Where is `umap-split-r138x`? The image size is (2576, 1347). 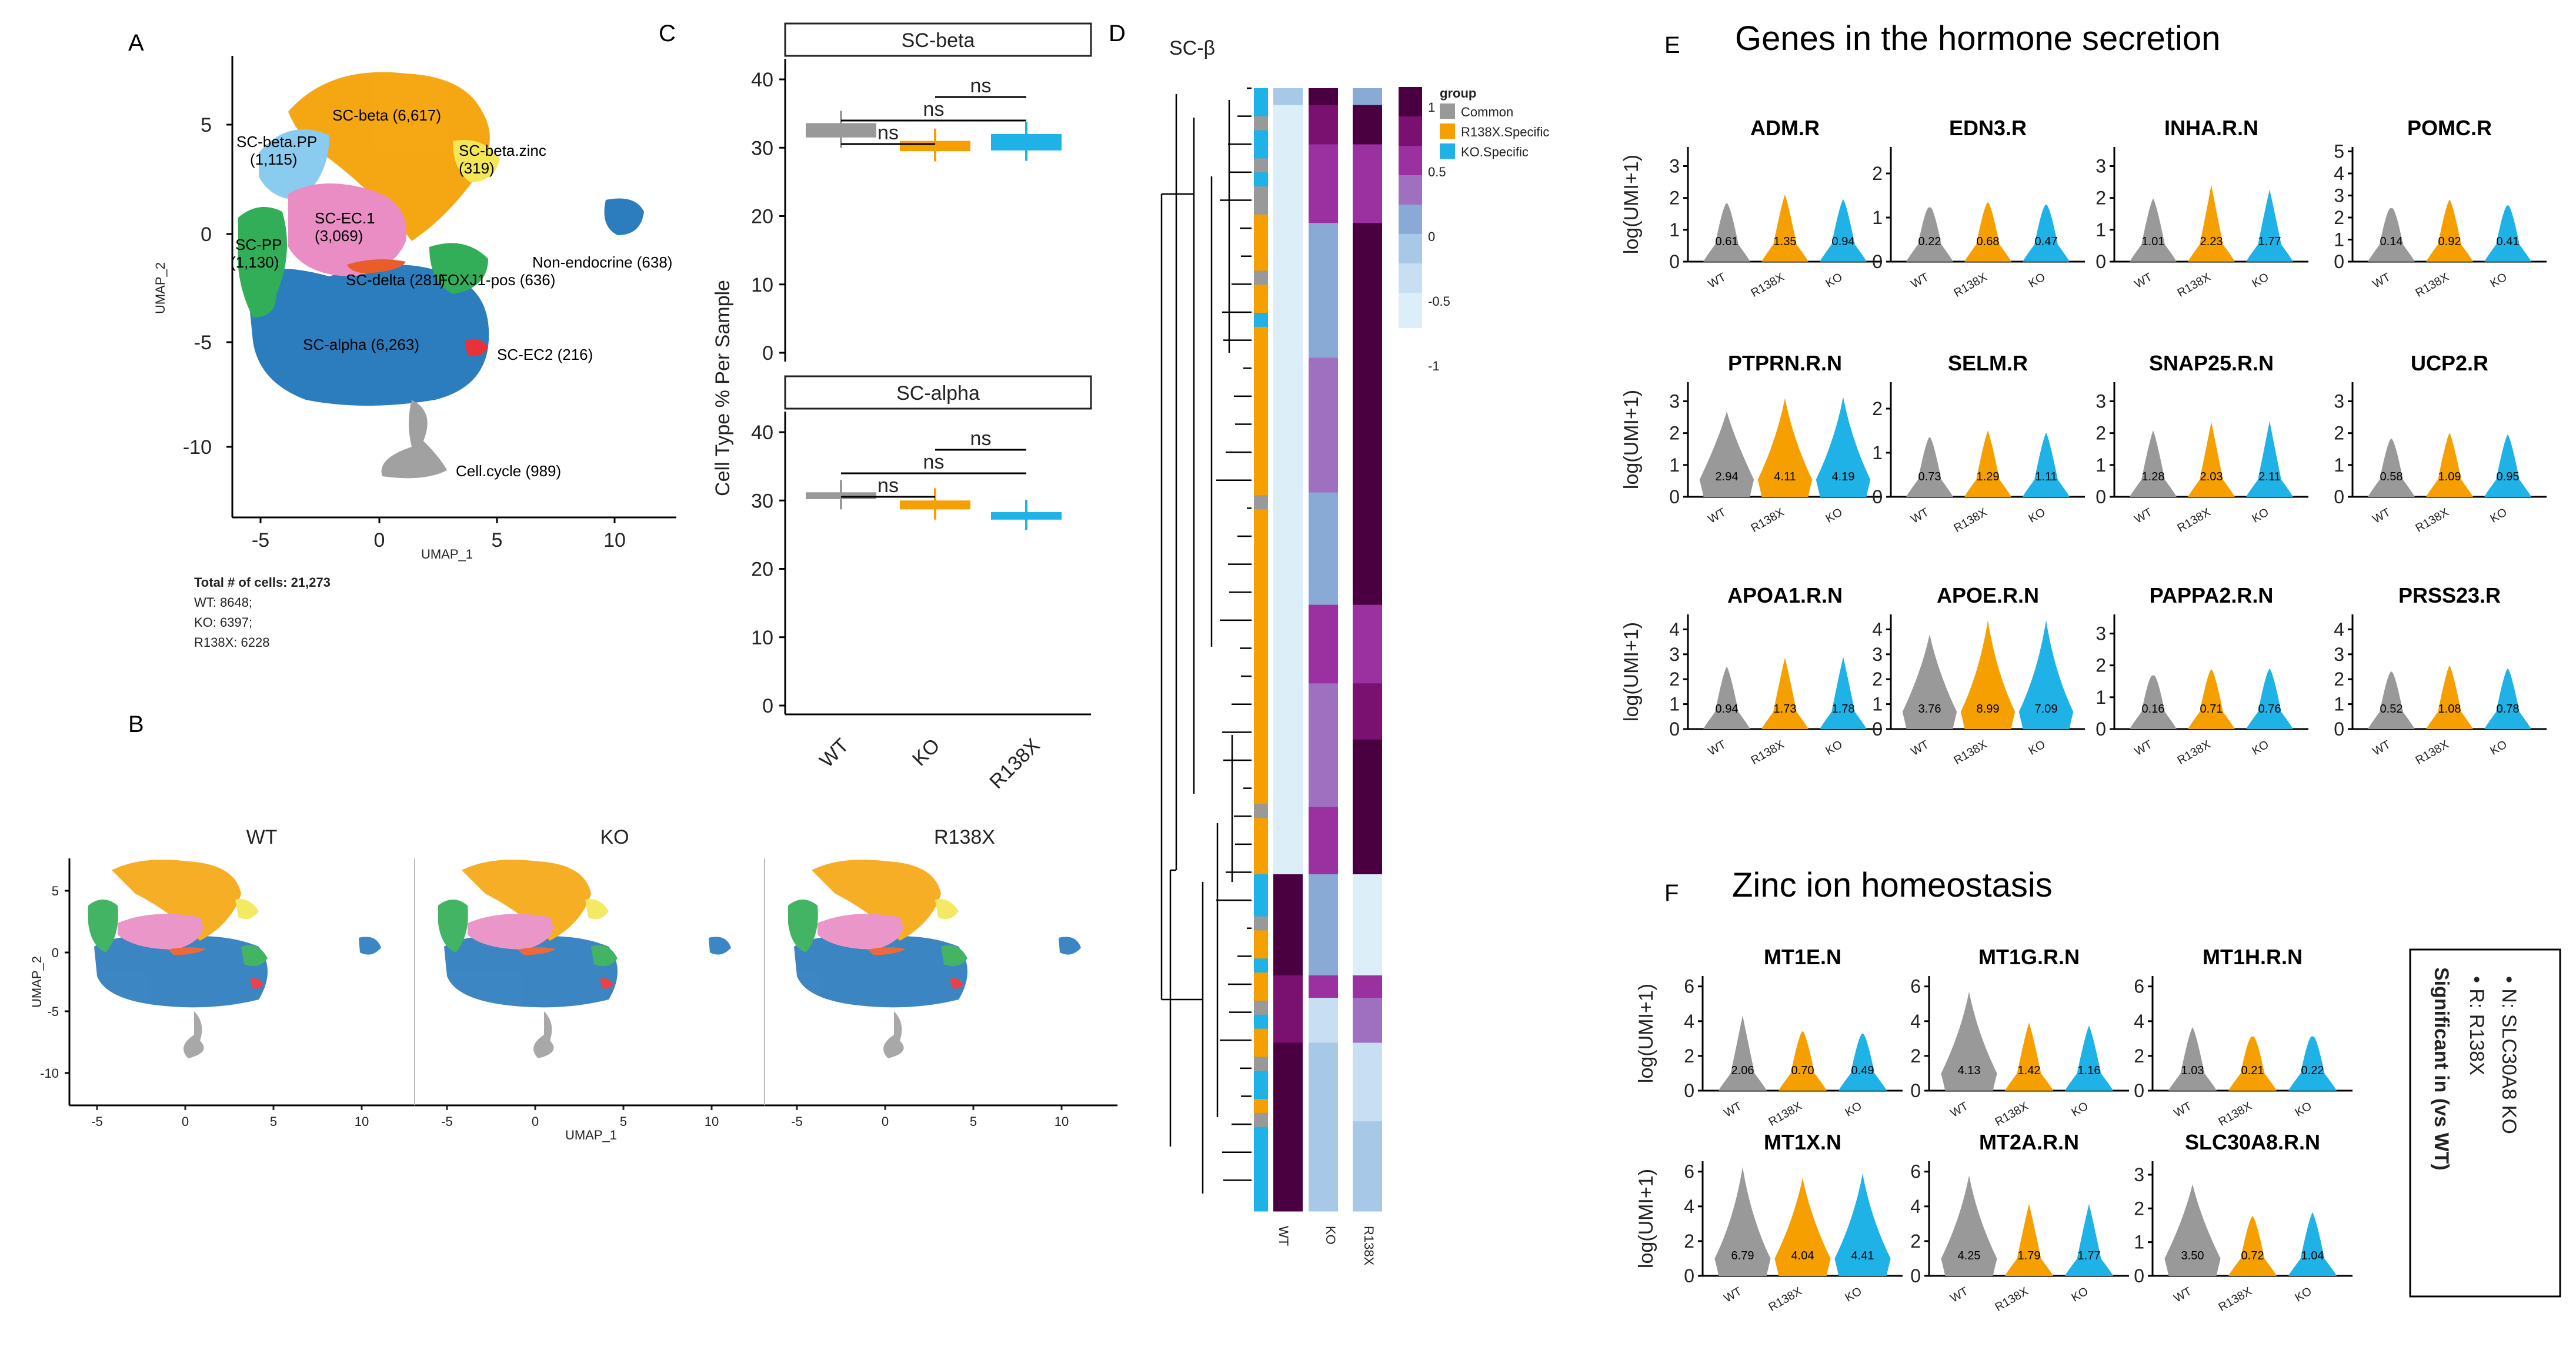
umap-split-r138x is located at coordinates (934, 985).